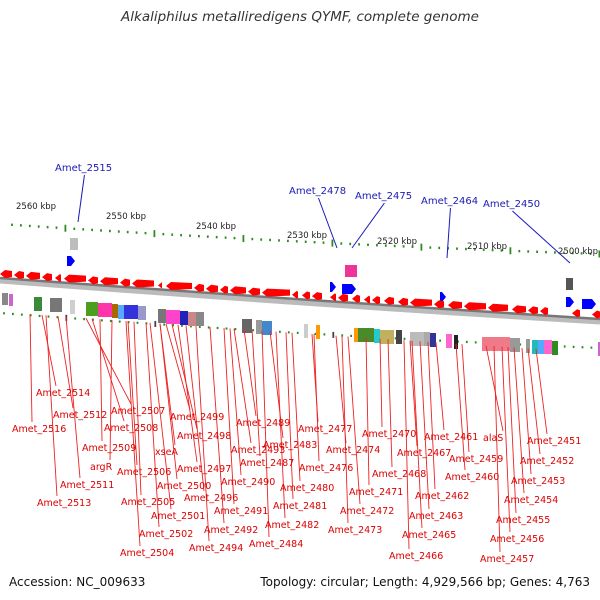 This screenshot has height=600, width=600. I want to click on gene-label: Amet_2491, so click(241, 511).